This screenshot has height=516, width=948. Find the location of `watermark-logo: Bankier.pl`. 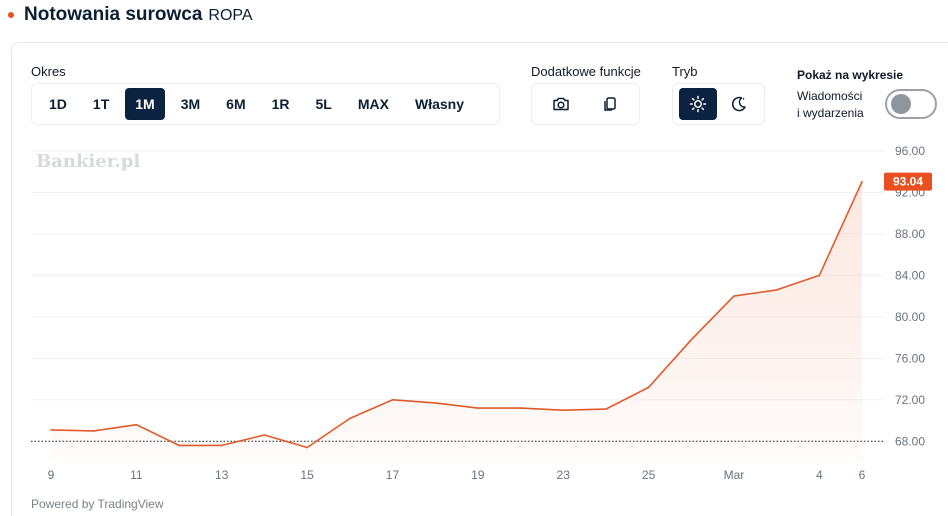

watermark-logo: Bankier.pl is located at coordinates (88, 161).